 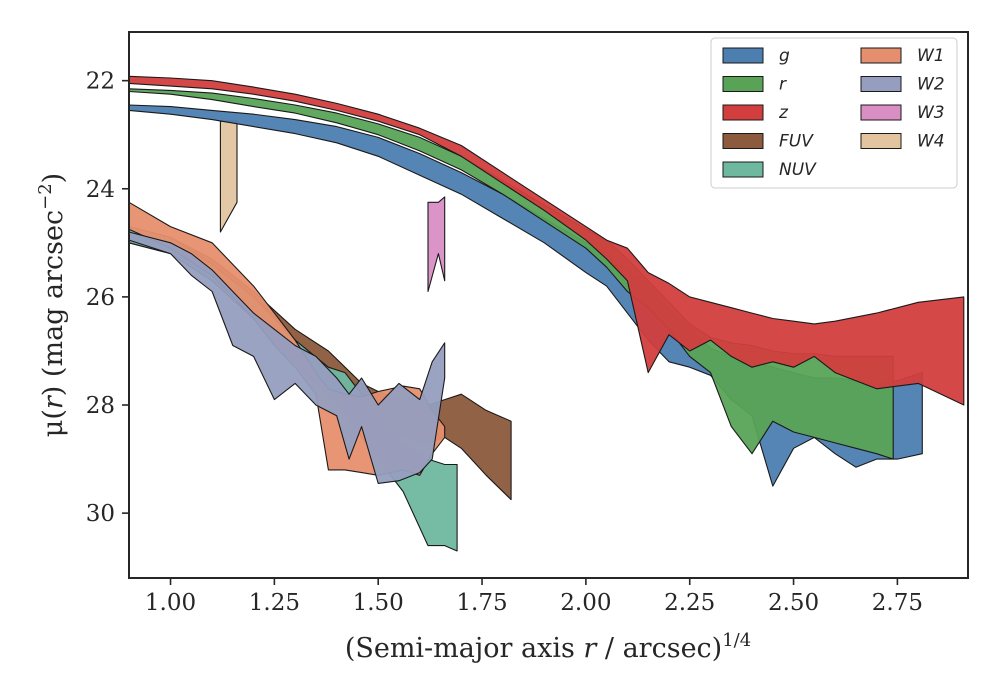 I want to click on legend-label-nuv: NUV, so click(x=798, y=170).